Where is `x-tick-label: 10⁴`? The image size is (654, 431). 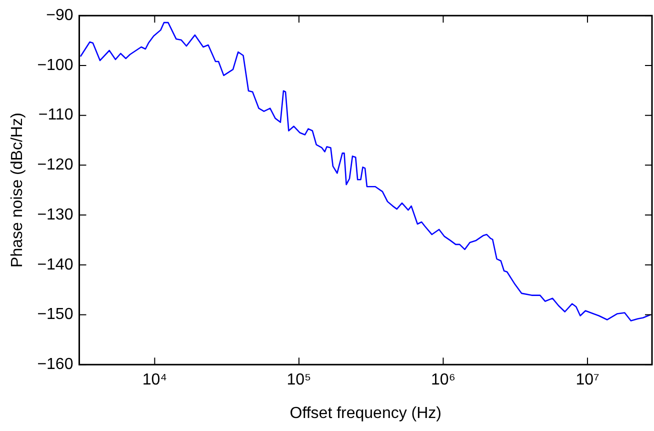
x-tick-label: 10⁴ is located at coordinates (155, 380).